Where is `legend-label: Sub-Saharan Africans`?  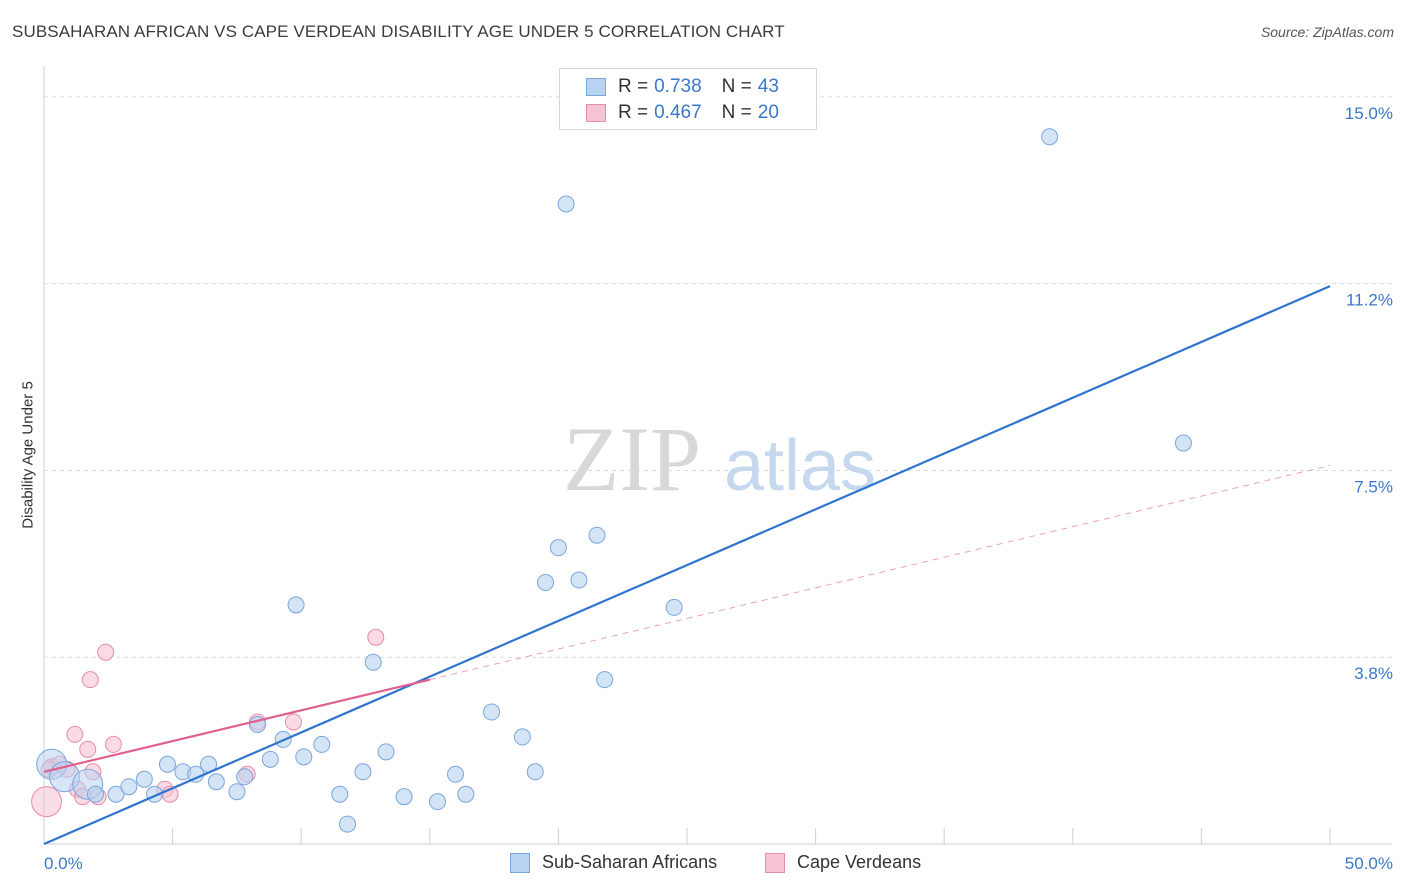 legend-label: Sub-Saharan Africans is located at coordinates (630, 862).